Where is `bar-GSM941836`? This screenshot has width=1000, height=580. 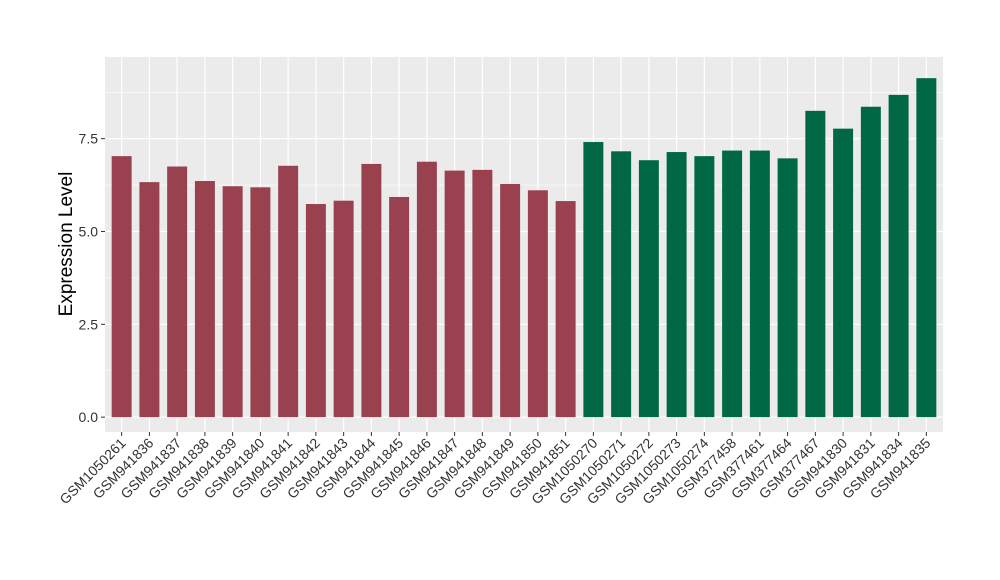
bar-GSM941836 is located at coordinates (149, 300).